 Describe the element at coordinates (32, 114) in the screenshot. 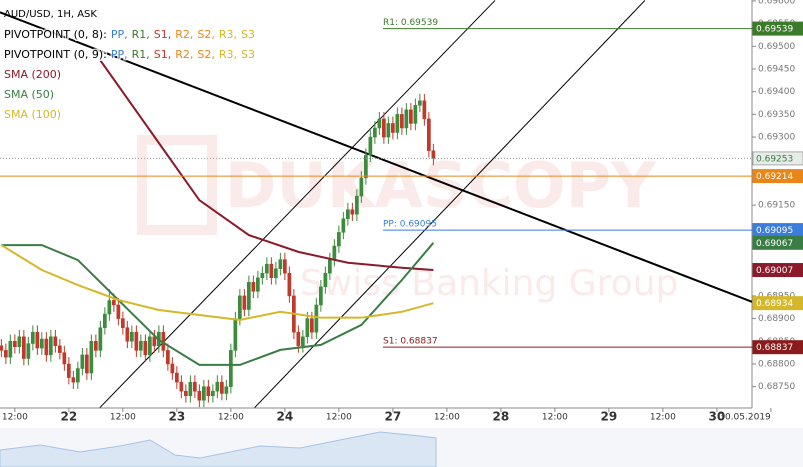

I see `legend-entry: SMA (100)` at that location.